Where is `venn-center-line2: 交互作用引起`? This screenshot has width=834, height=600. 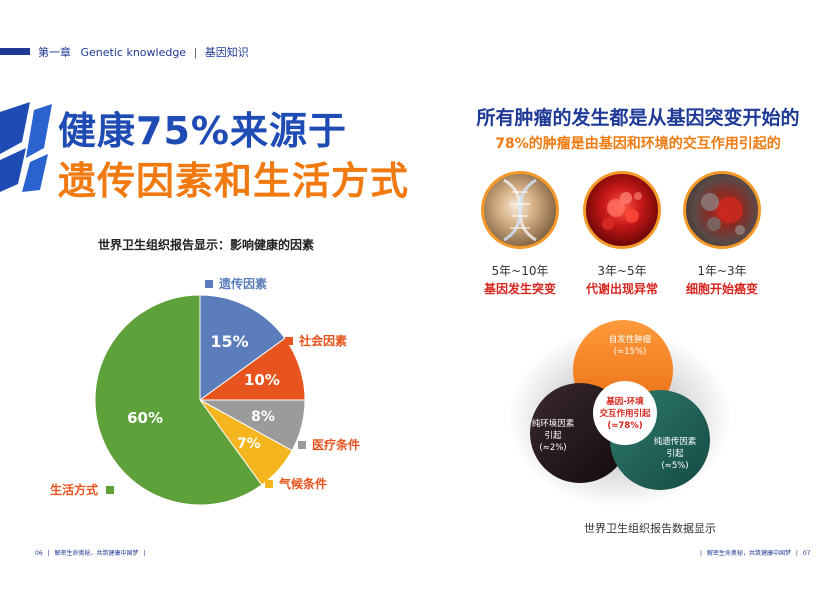
venn-center-line2: 交互作用引起 is located at coordinates (625, 413).